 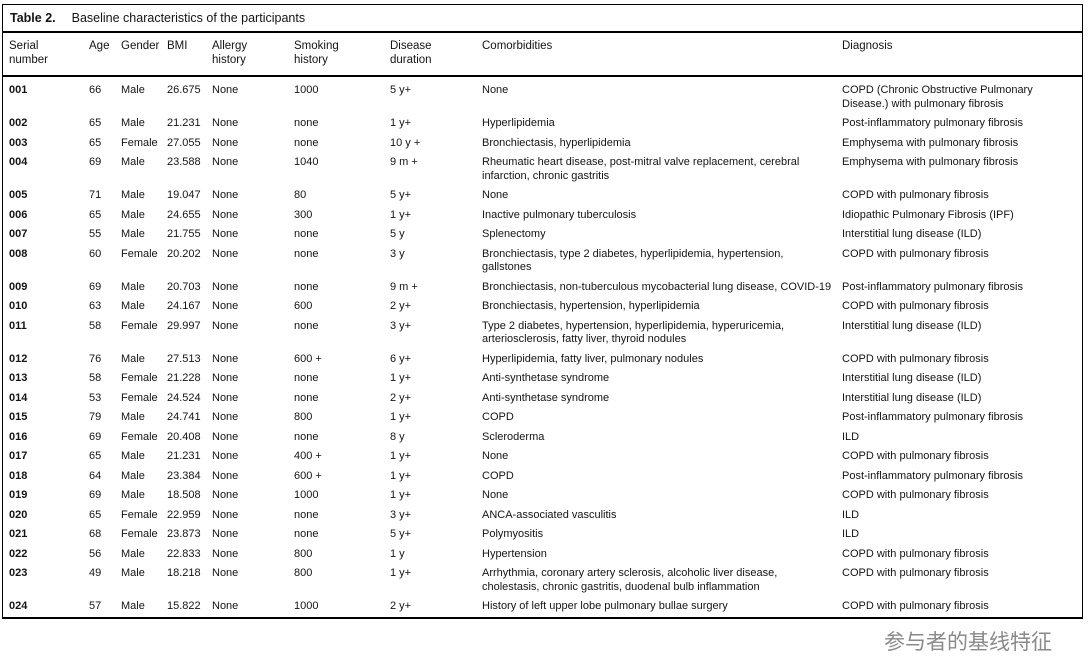 I want to click on cell-disease-duration: 5 y, so click(x=397, y=234).